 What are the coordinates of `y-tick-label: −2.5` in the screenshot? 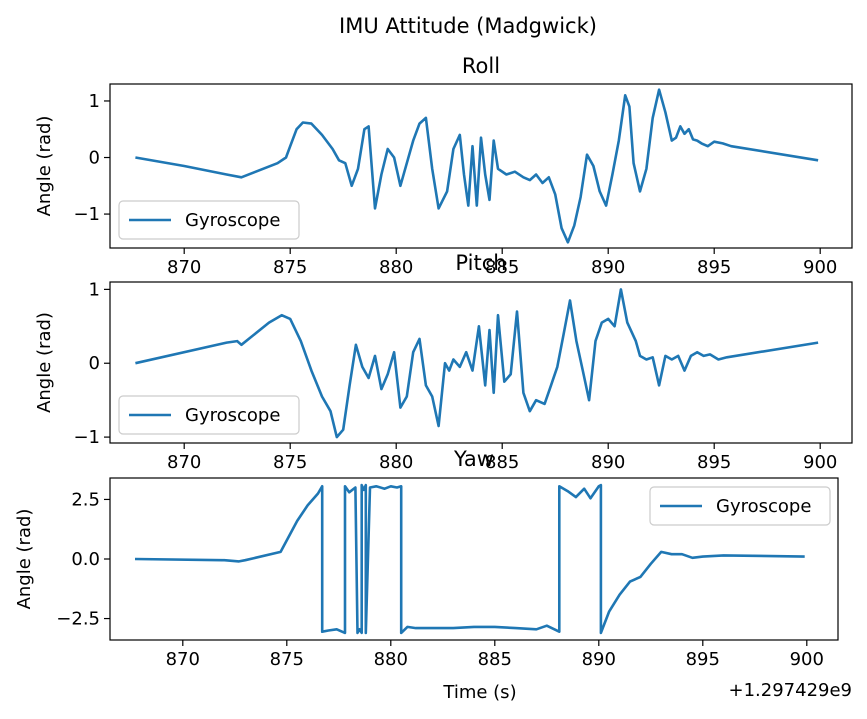 It's located at (78, 619).